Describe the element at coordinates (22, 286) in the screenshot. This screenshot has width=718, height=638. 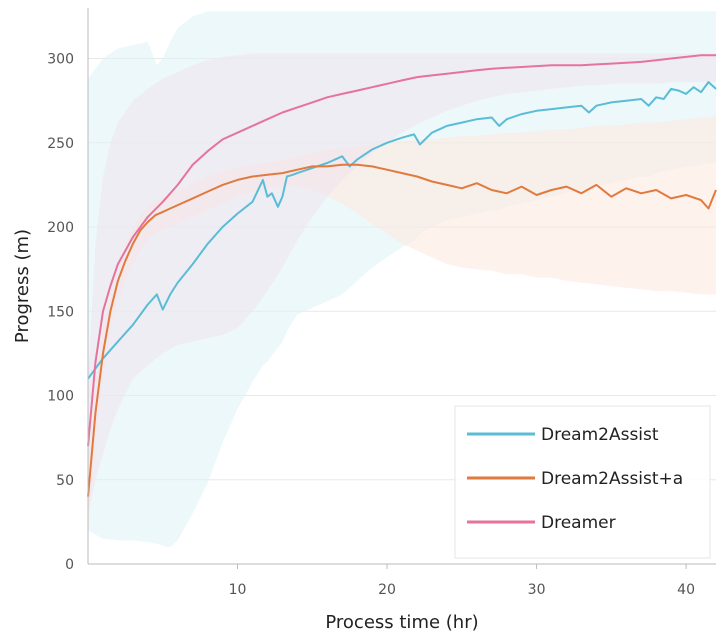
I see `y-axis-title: Progress (m)` at that location.